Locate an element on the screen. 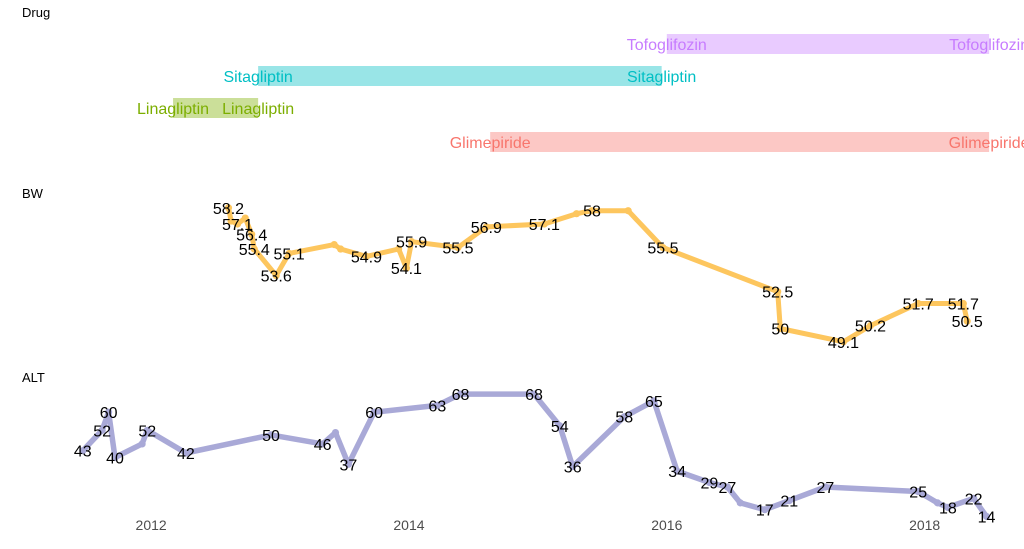  drug-bar-sitagliptin is located at coordinates (460, 76).